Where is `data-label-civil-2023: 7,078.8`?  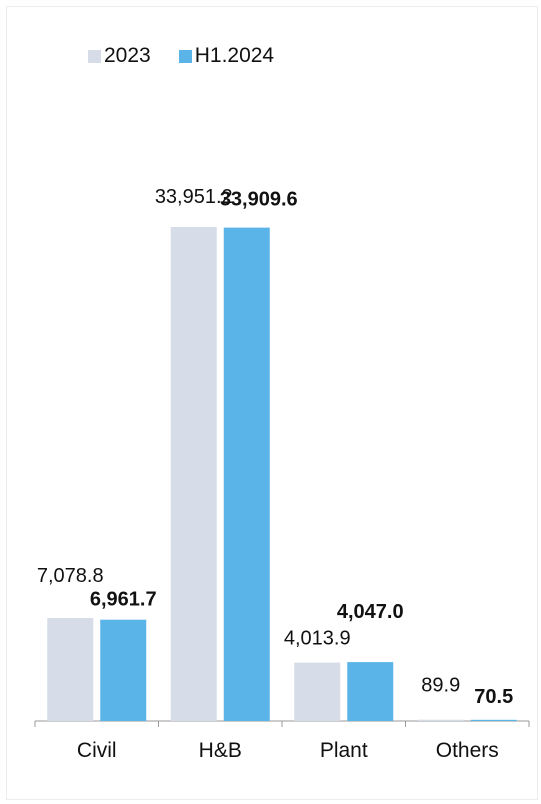
data-label-civil-2023: 7,078.8 is located at coordinates (70, 576).